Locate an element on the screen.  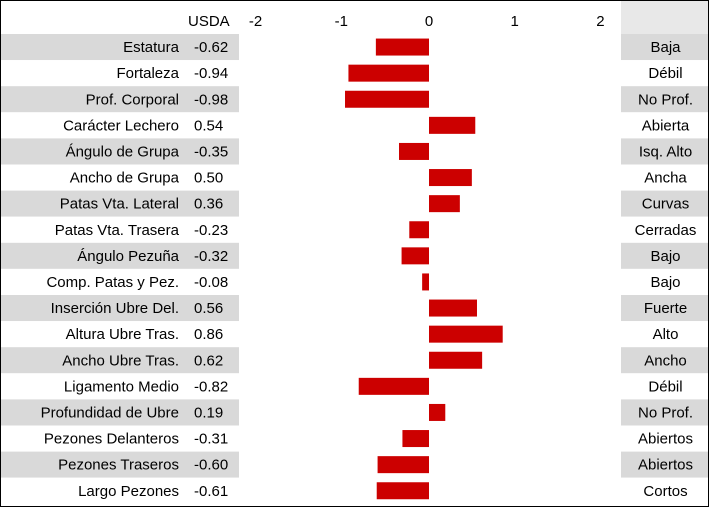
descriptor-label: Ancho is located at coordinates (665, 360).